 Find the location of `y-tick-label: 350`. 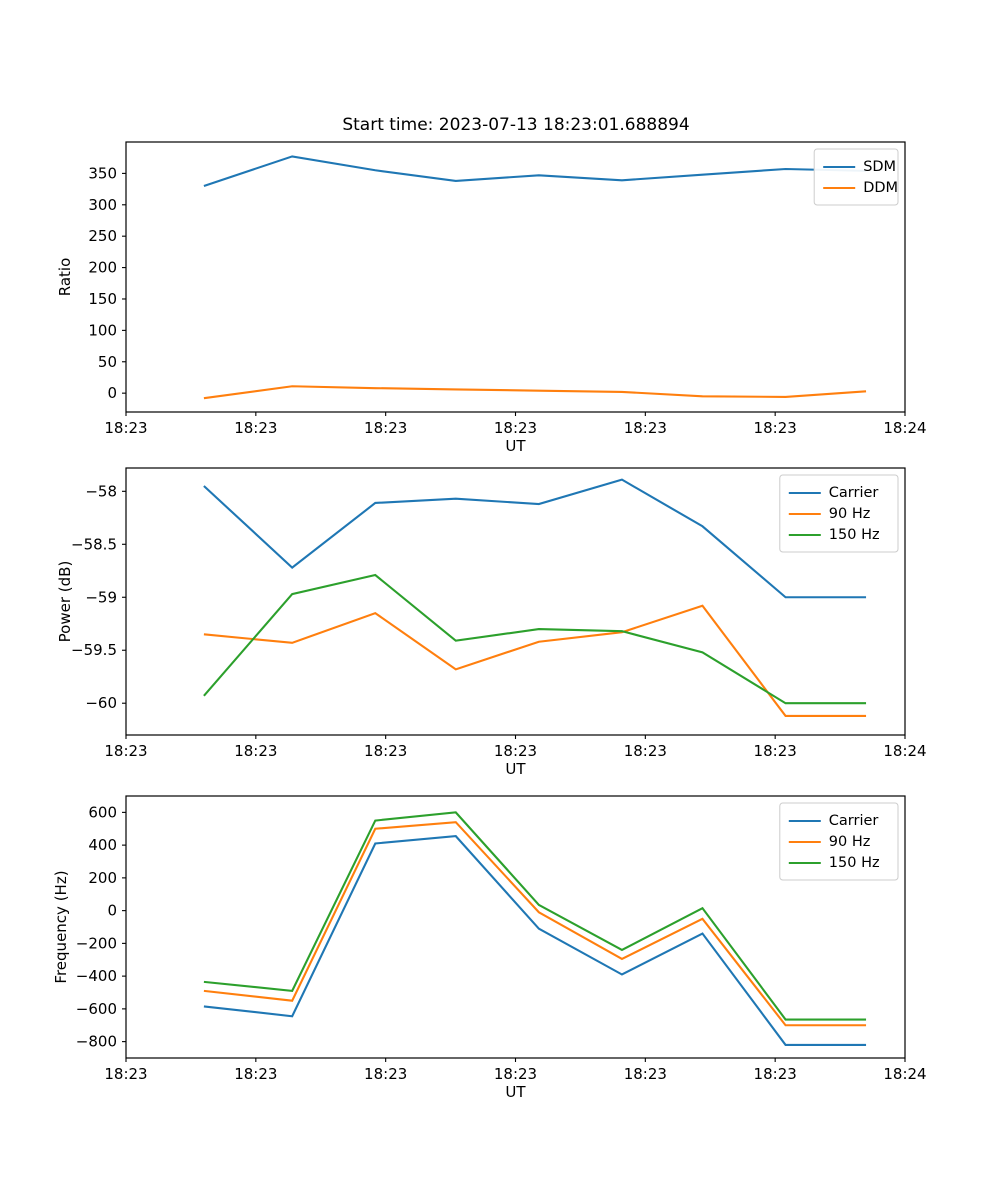

y-tick-label: 350 is located at coordinates (102, 173).